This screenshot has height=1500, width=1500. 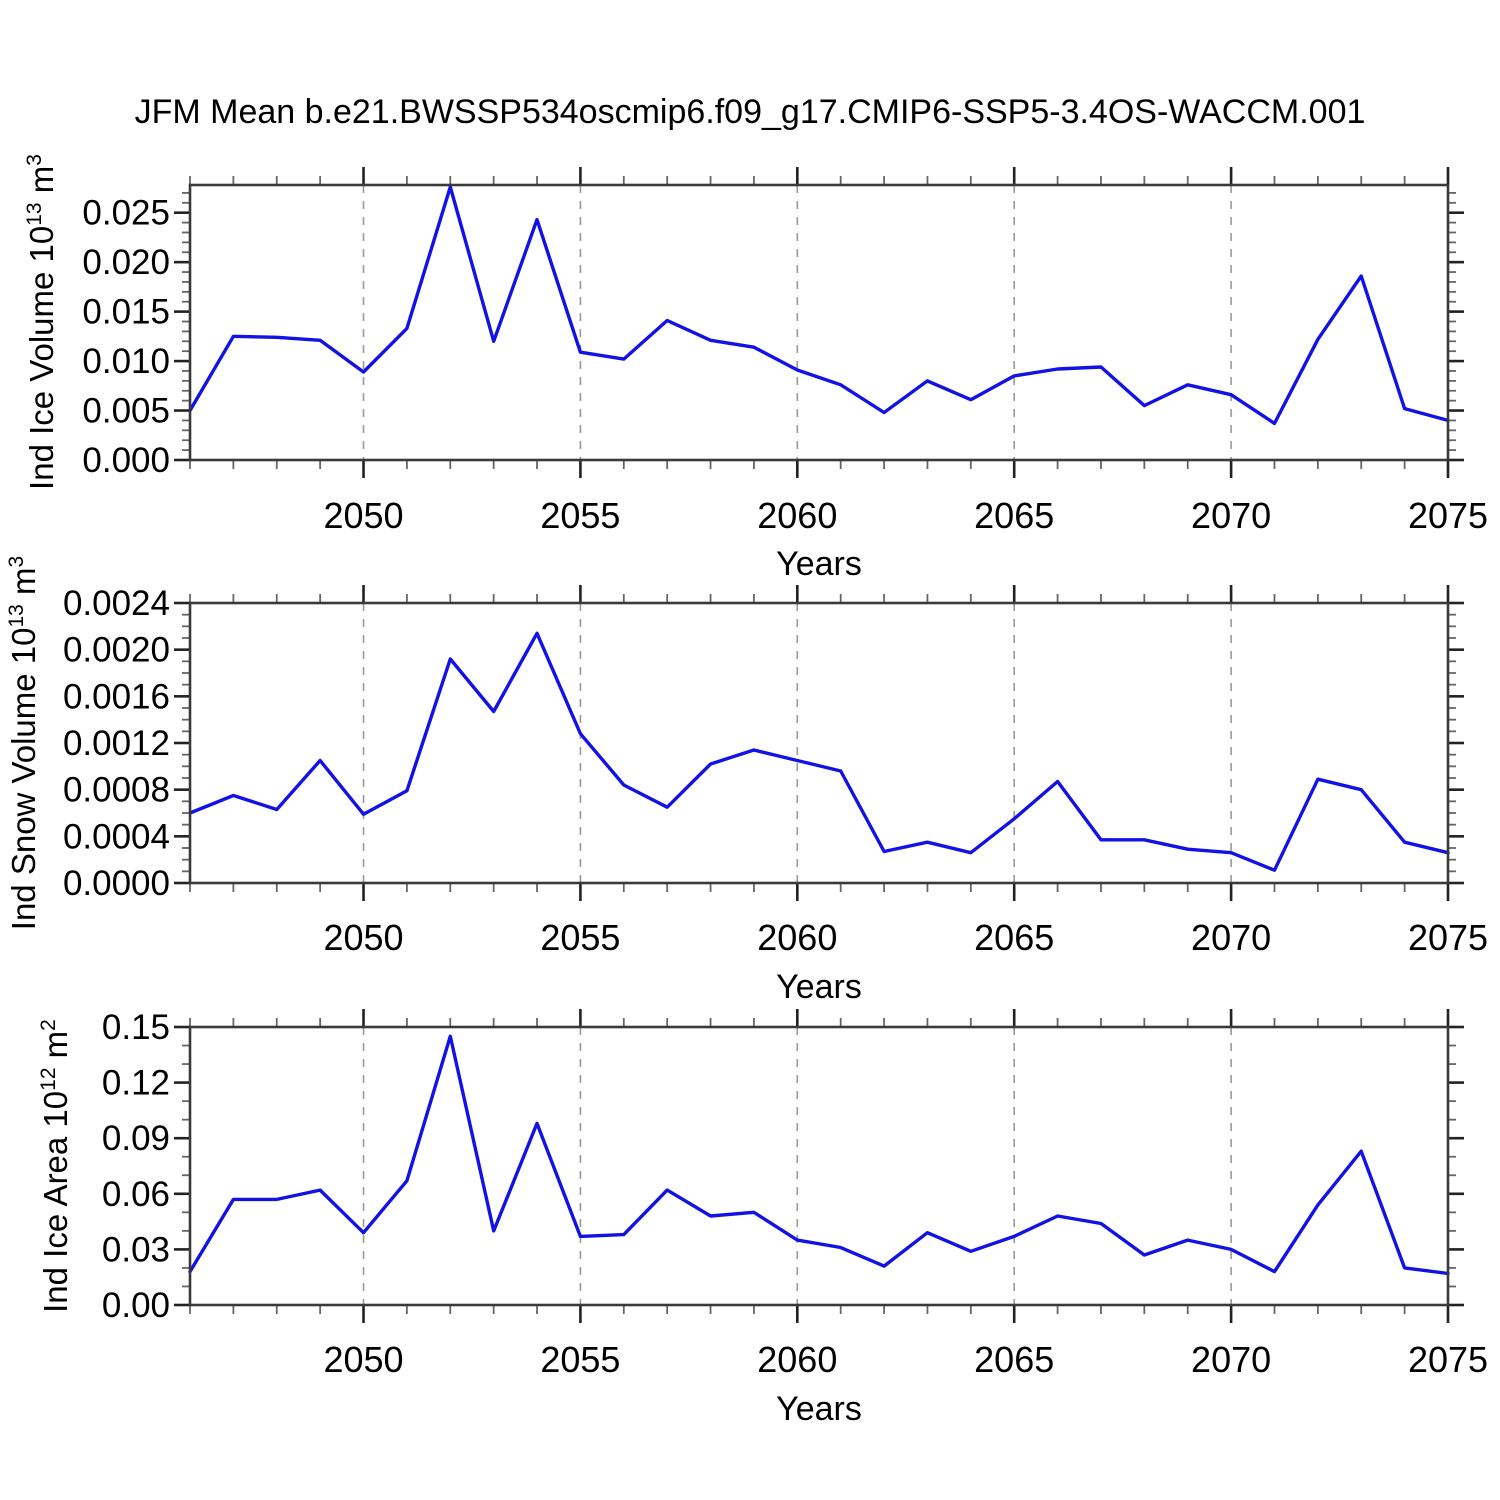 What do you see at coordinates (116, 790) in the screenshot?
I see `svg-text: 0.0008` at bounding box center [116, 790].